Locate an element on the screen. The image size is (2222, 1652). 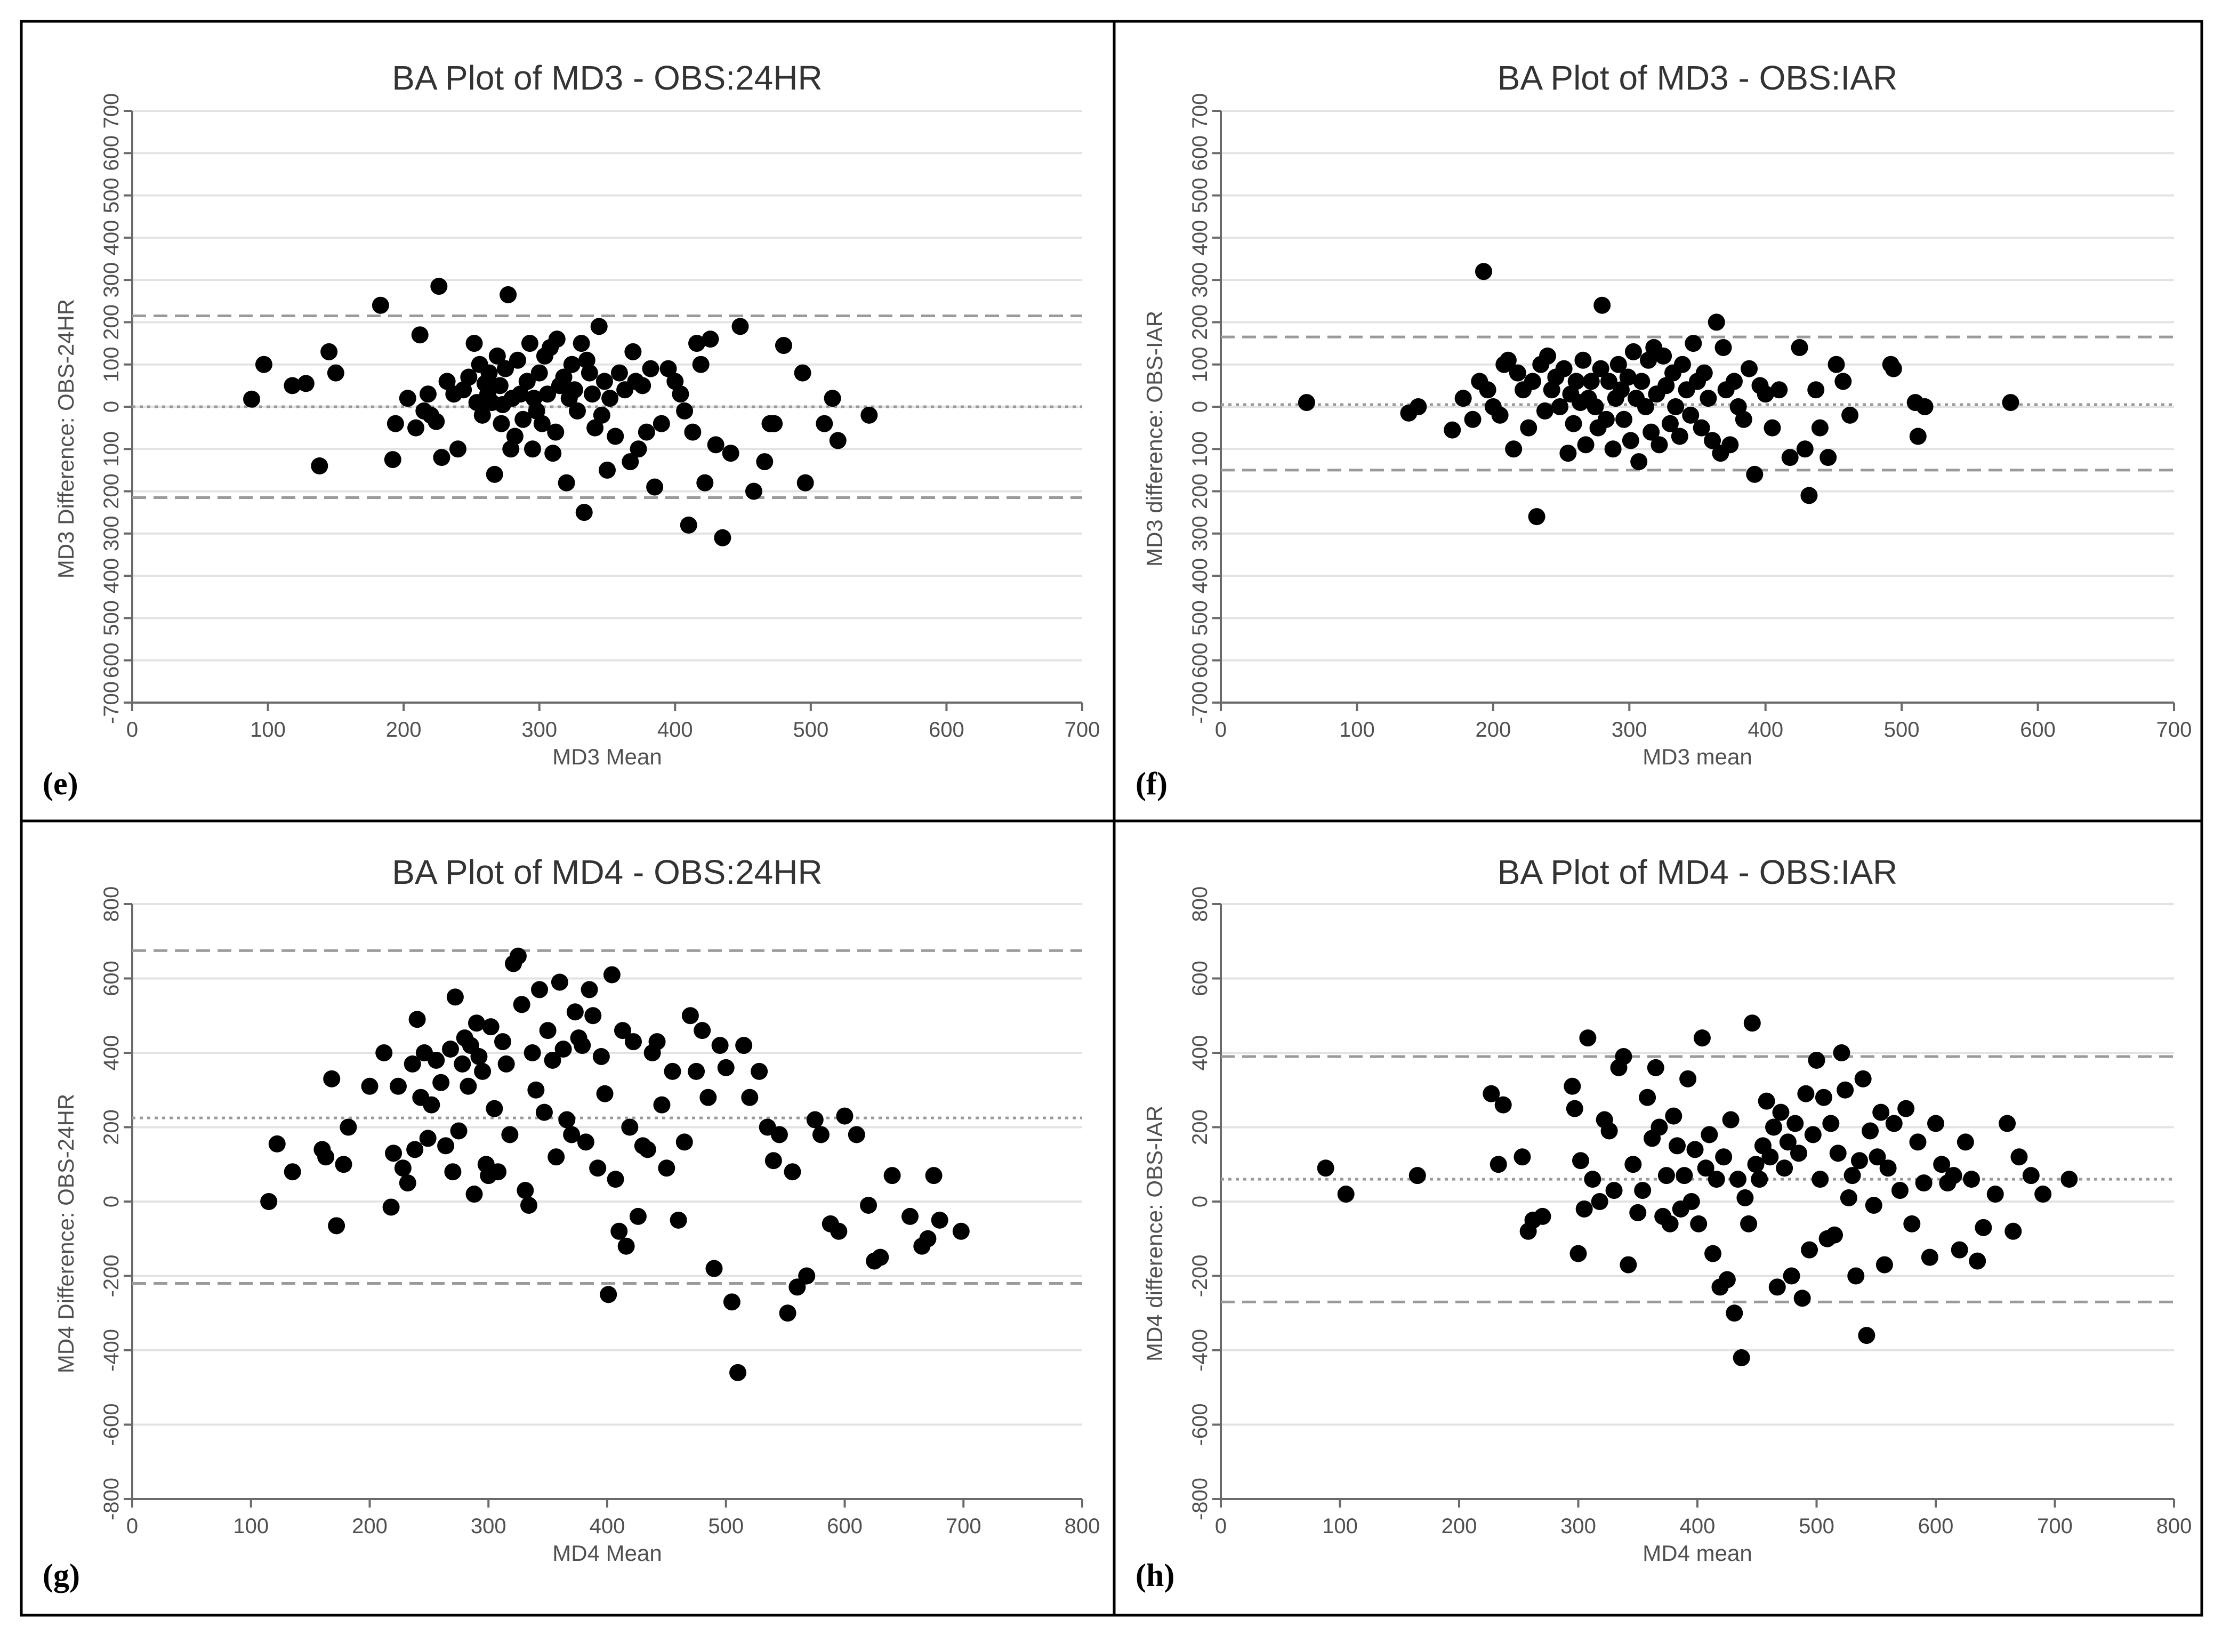
y-tick-label: 200 is located at coordinates (111, 322).